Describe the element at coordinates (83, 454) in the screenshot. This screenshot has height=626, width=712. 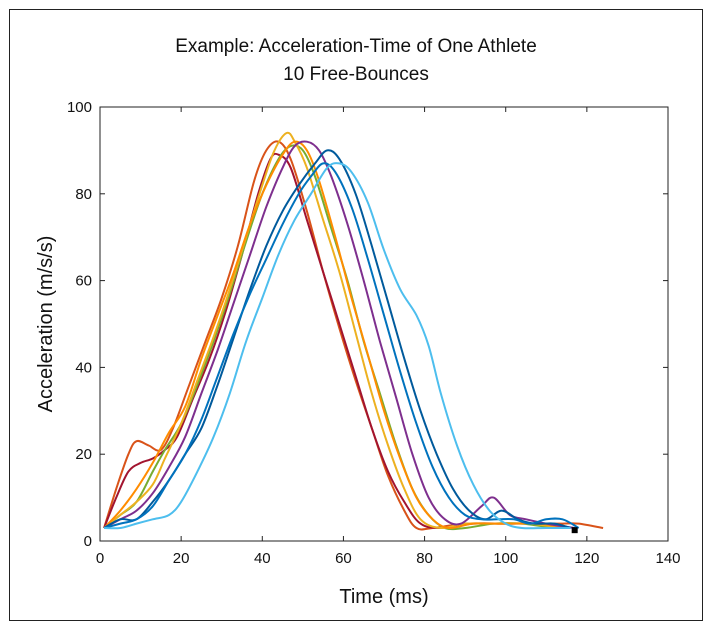
I see `y-tick-label: 20` at that location.